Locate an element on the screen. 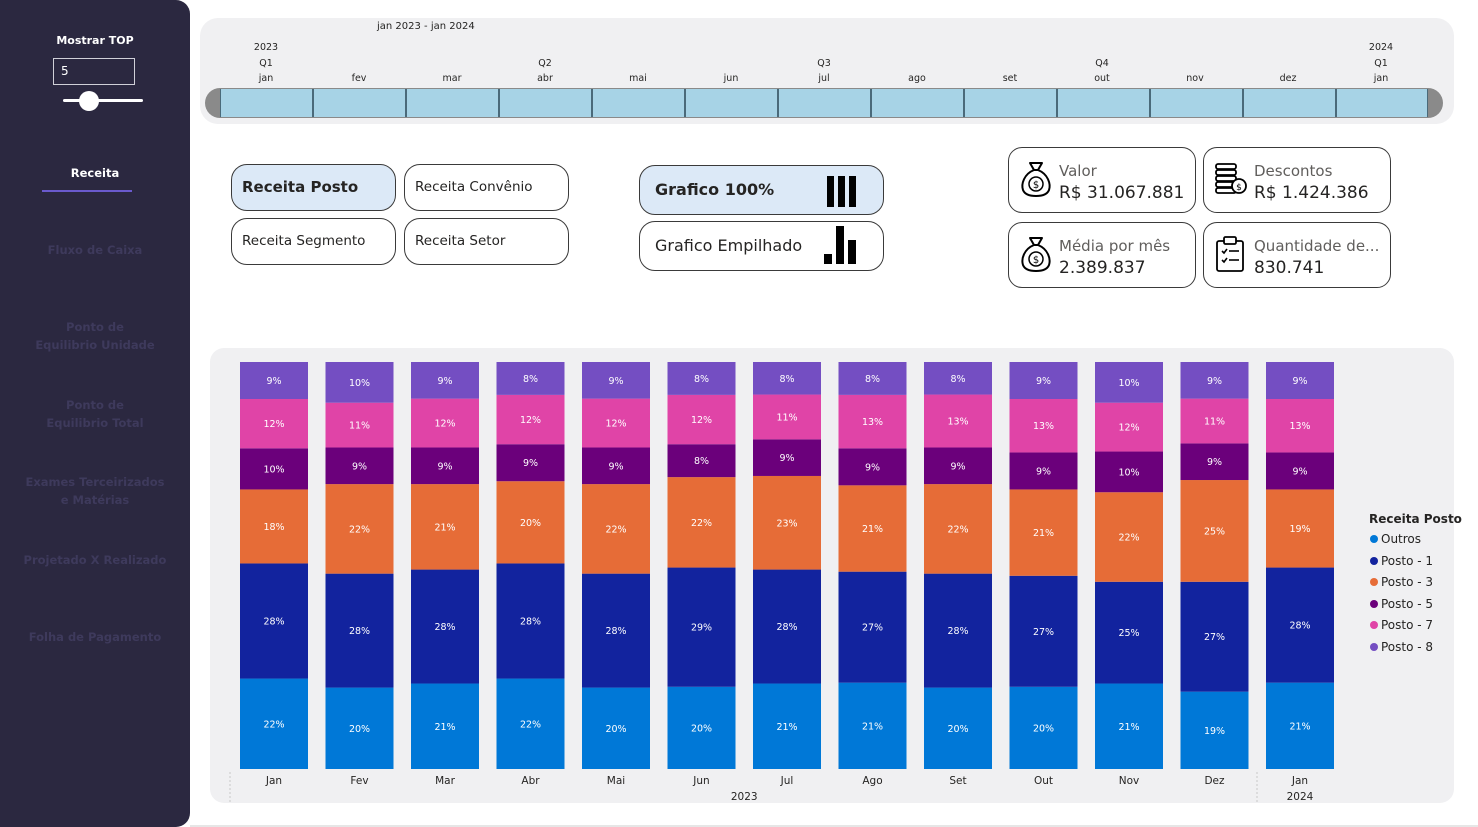 The image size is (1478, 827). legend-item-posto-7: Posto - 7 is located at coordinates (1401, 625).